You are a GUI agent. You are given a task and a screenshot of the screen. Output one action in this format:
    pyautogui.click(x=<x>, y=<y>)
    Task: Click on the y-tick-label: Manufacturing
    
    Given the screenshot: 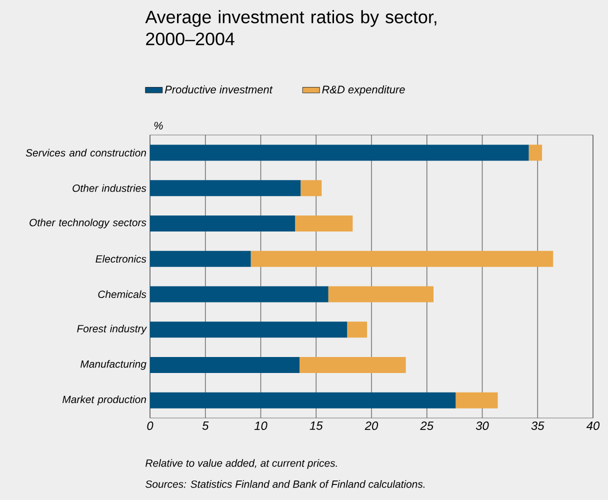 What is the action you would take?
    pyautogui.click(x=113, y=365)
    